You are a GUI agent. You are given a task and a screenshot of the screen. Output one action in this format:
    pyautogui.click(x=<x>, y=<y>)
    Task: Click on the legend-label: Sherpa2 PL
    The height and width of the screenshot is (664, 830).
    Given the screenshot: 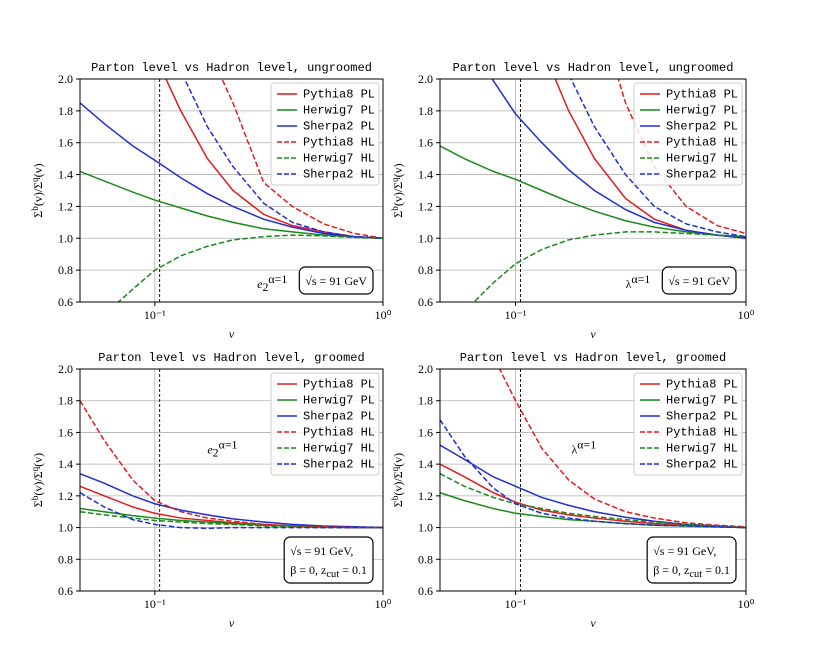 What is the action you would take?
    pyautogui.click(x=702, y=127)
    